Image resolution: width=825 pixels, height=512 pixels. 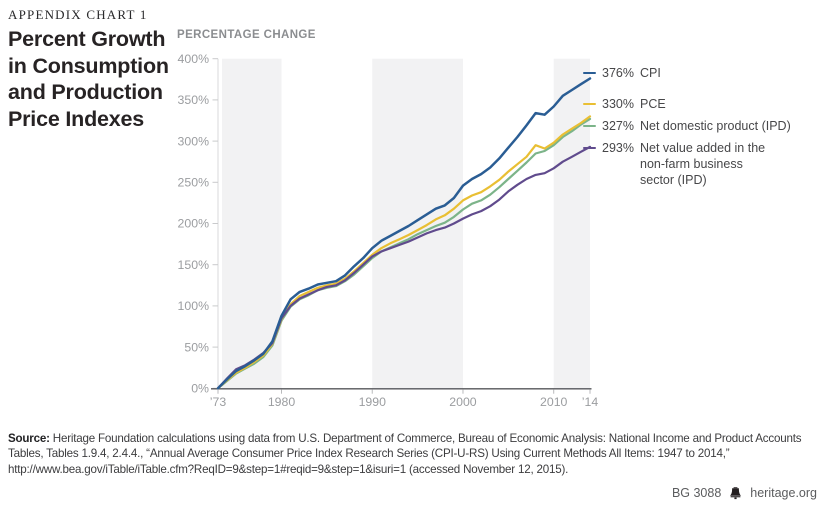 What do you see at coordinates (736, 493) in the screenshot?
I see `heritage-liberty-bell-icon` at bounding box center [736, 493].